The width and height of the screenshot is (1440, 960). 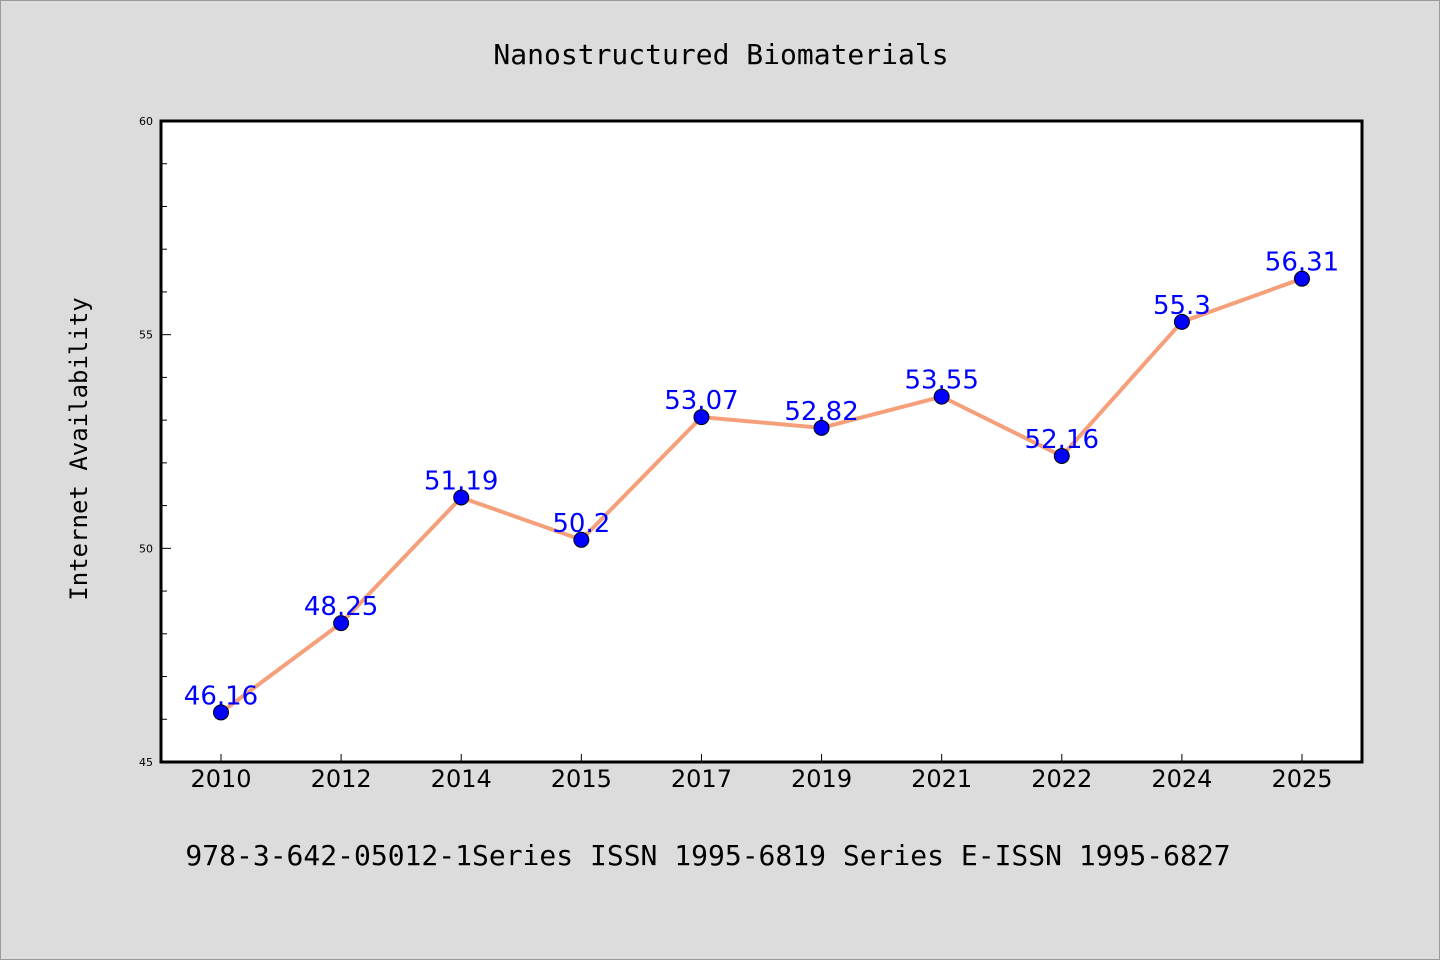 What do you see at coordinates (821, 412) in the screenshot?
I see `data-label: 52.82` at bounding box center [821, 412].